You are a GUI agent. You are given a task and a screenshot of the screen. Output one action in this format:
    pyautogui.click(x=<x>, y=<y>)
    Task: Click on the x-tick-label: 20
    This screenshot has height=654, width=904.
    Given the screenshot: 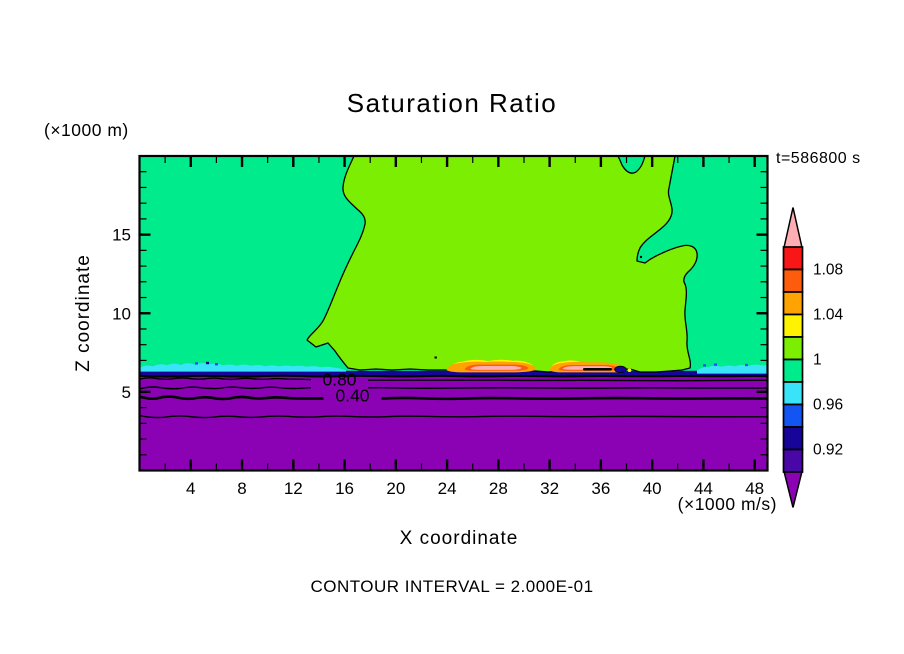 What is the action you would take?
    pyautogui.click(x=395, y=488)
    